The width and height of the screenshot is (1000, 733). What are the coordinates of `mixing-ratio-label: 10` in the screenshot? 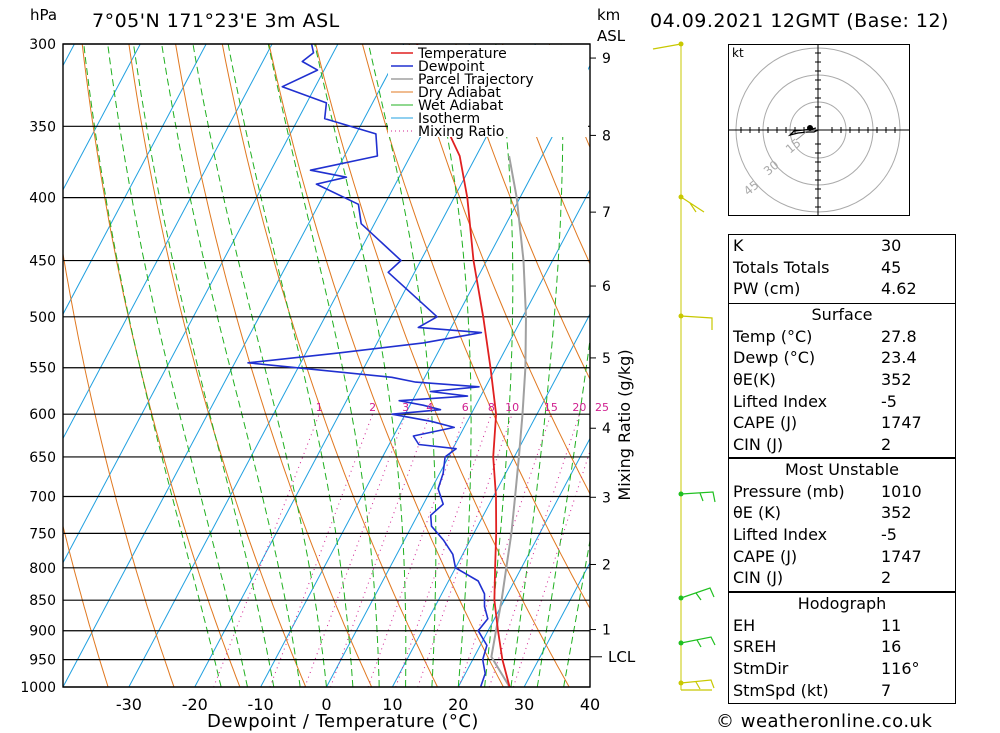 It's located at (512, 407).